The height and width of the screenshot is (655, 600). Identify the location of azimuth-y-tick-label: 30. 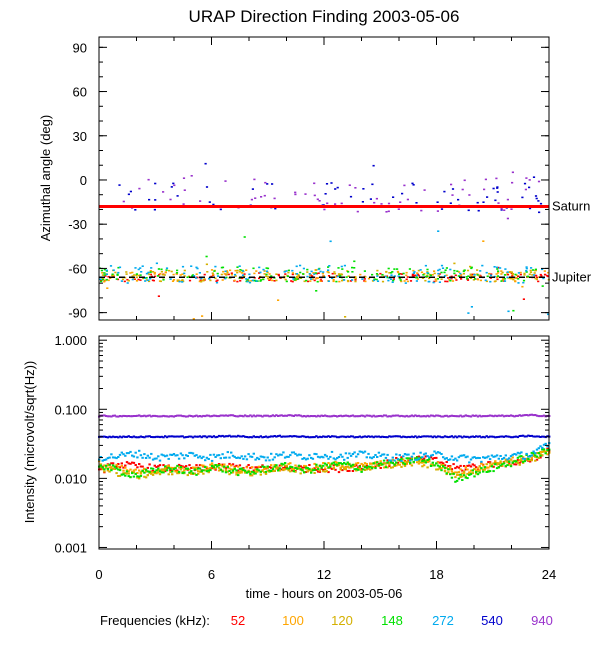
(80, 136).